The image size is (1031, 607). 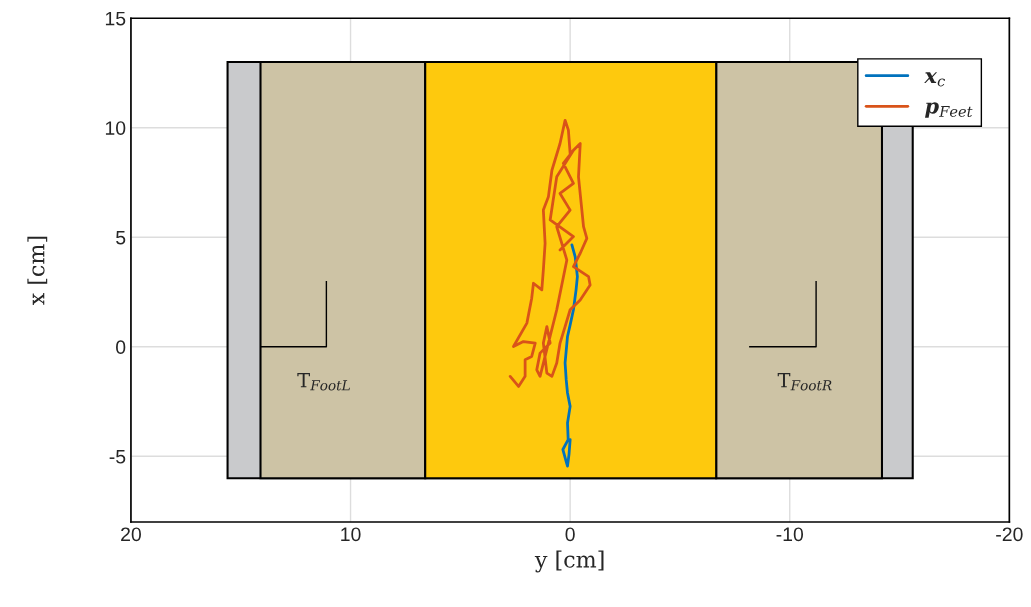 I want to click on y-tick-label: 15, so click(x=115, y=18).